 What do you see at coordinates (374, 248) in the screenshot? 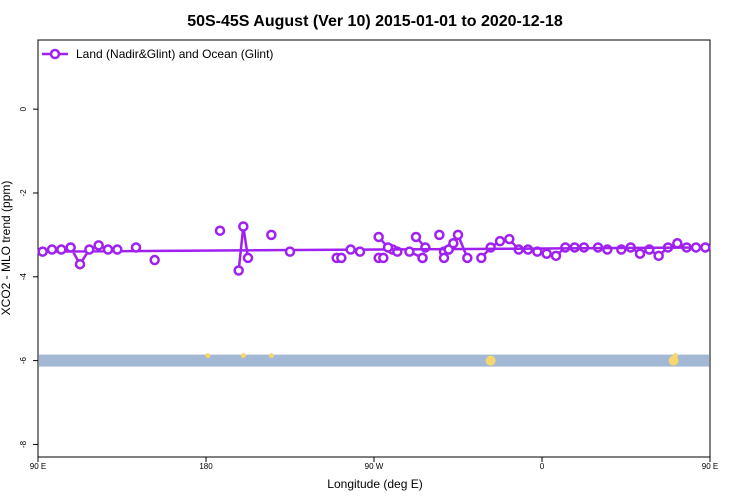
I see `series-layer` at bounding box center [374, 248].